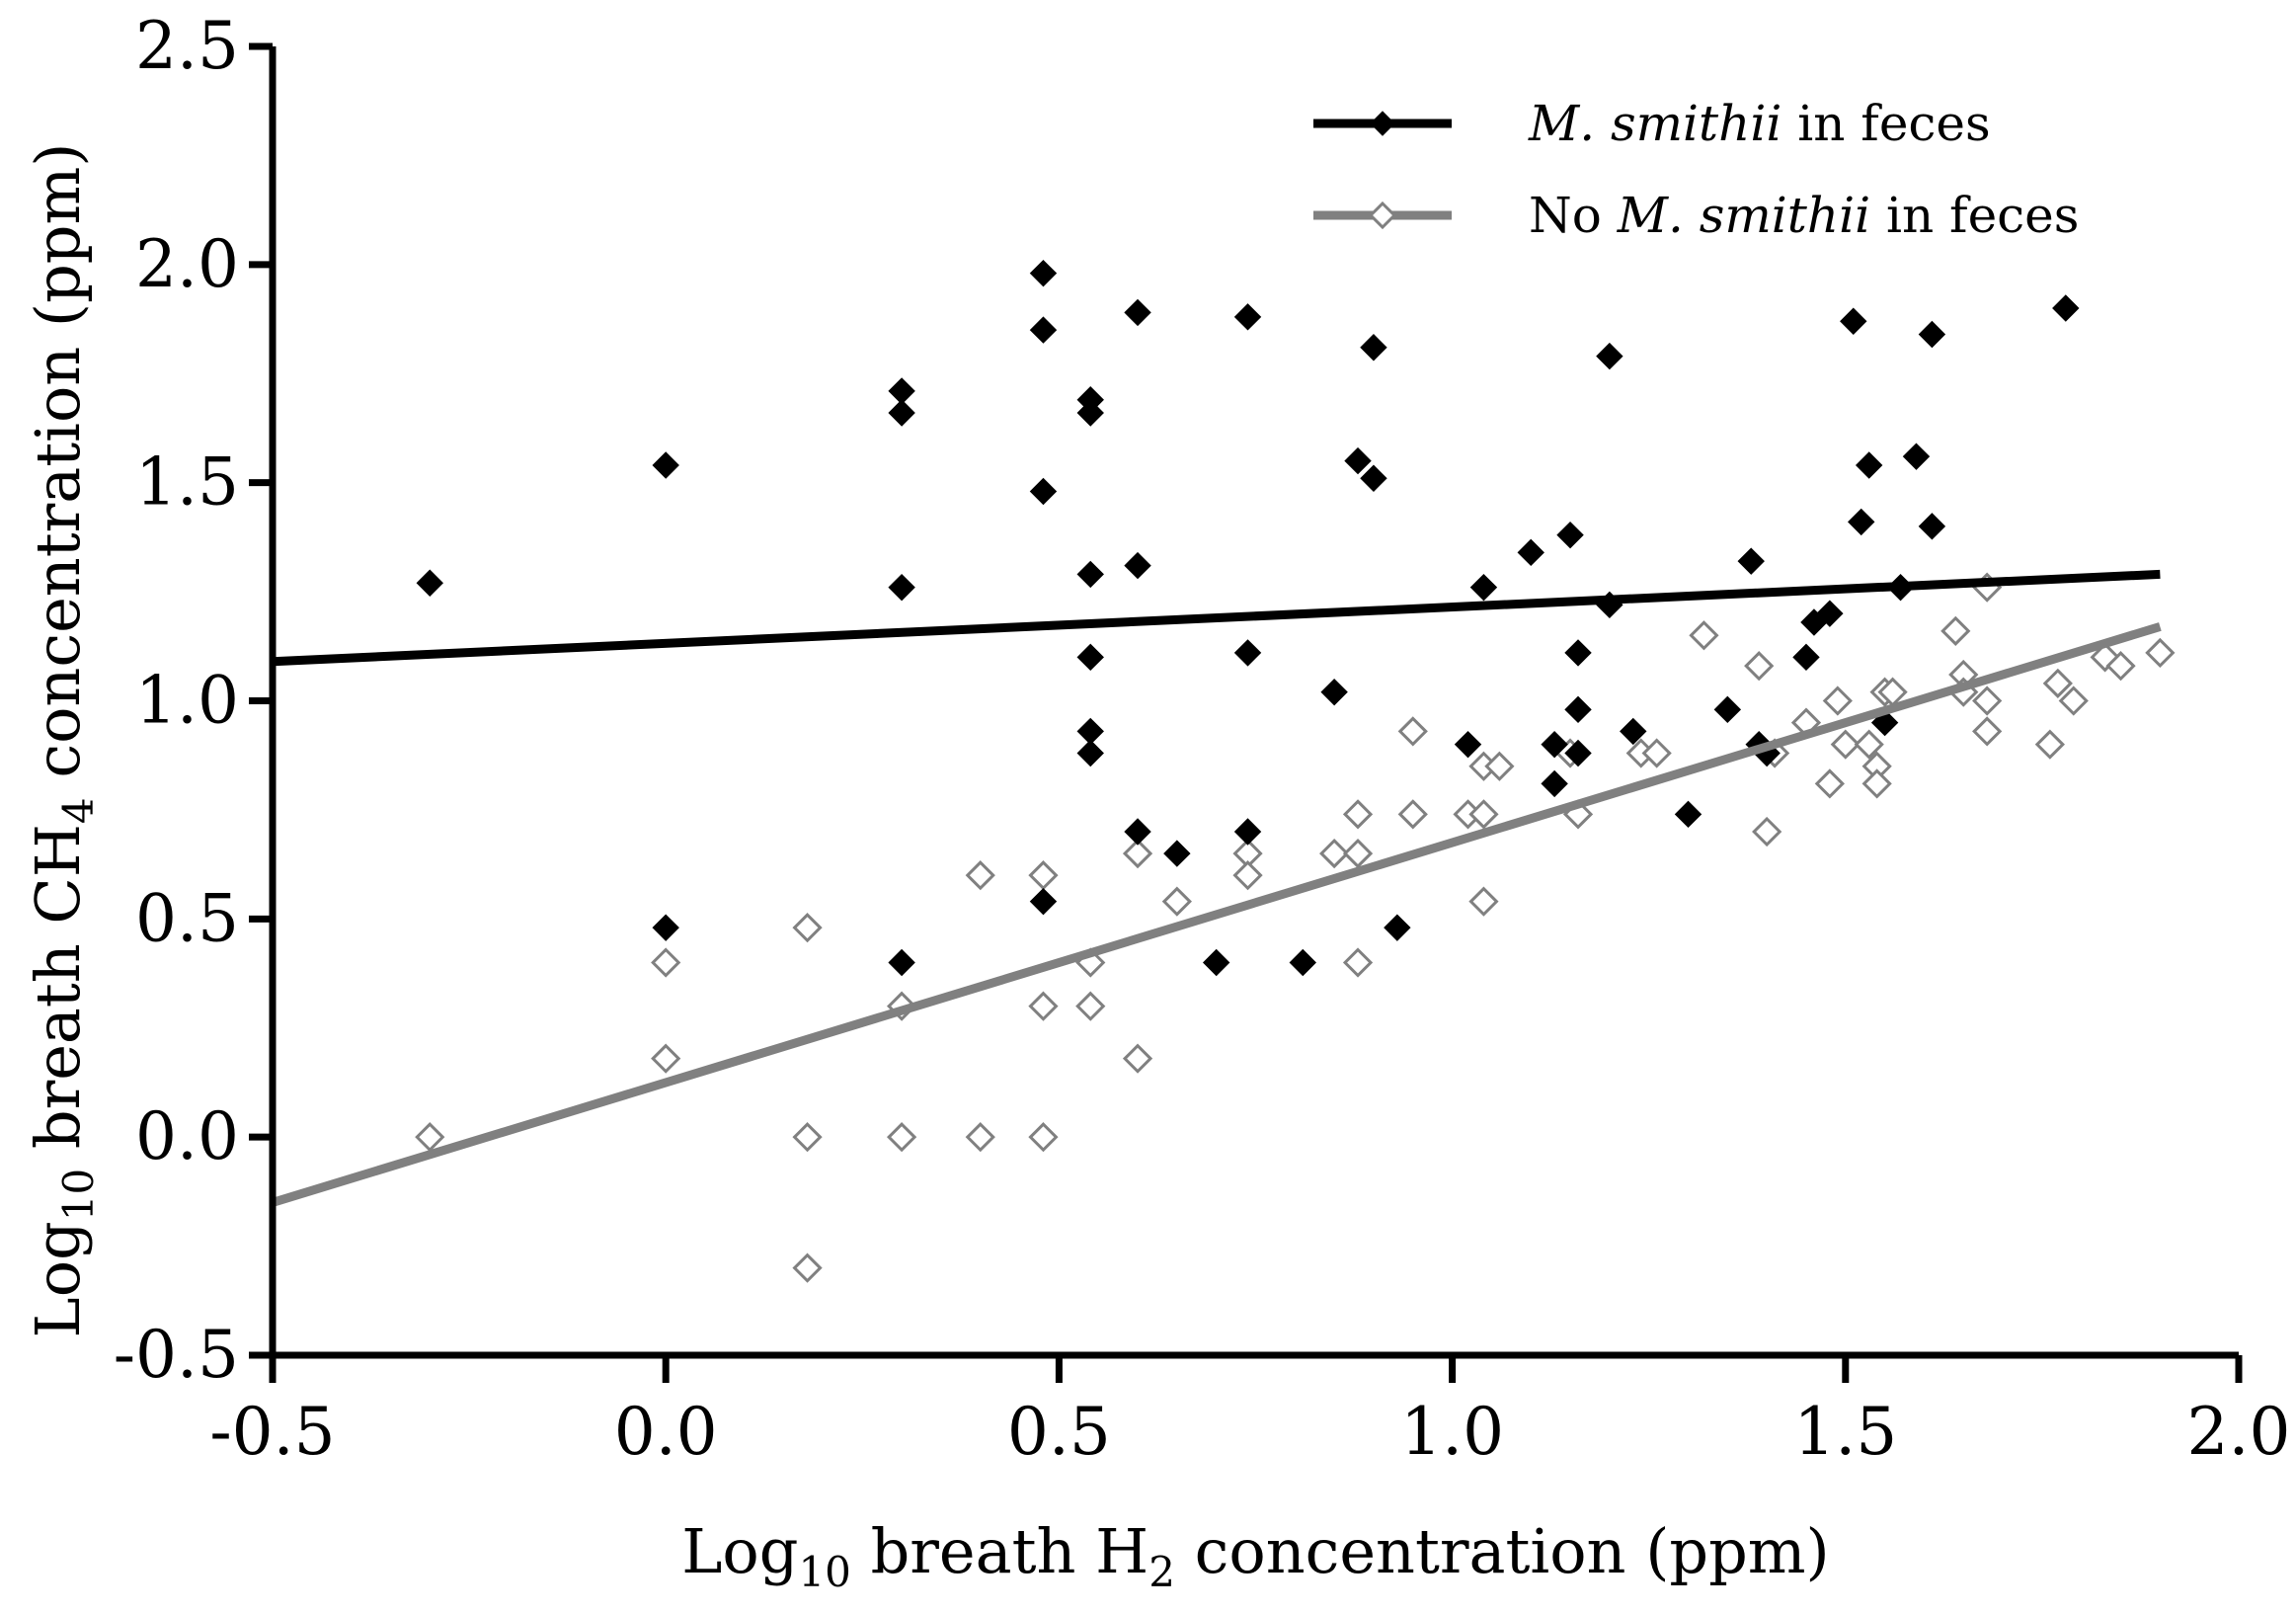 The height and width of the screenshot is (1614, 2296). What do you see at coordinates (187, 918) in the screenshot?
I see `y-tick-label-2: 0.5` at bounding box center [187, 918].